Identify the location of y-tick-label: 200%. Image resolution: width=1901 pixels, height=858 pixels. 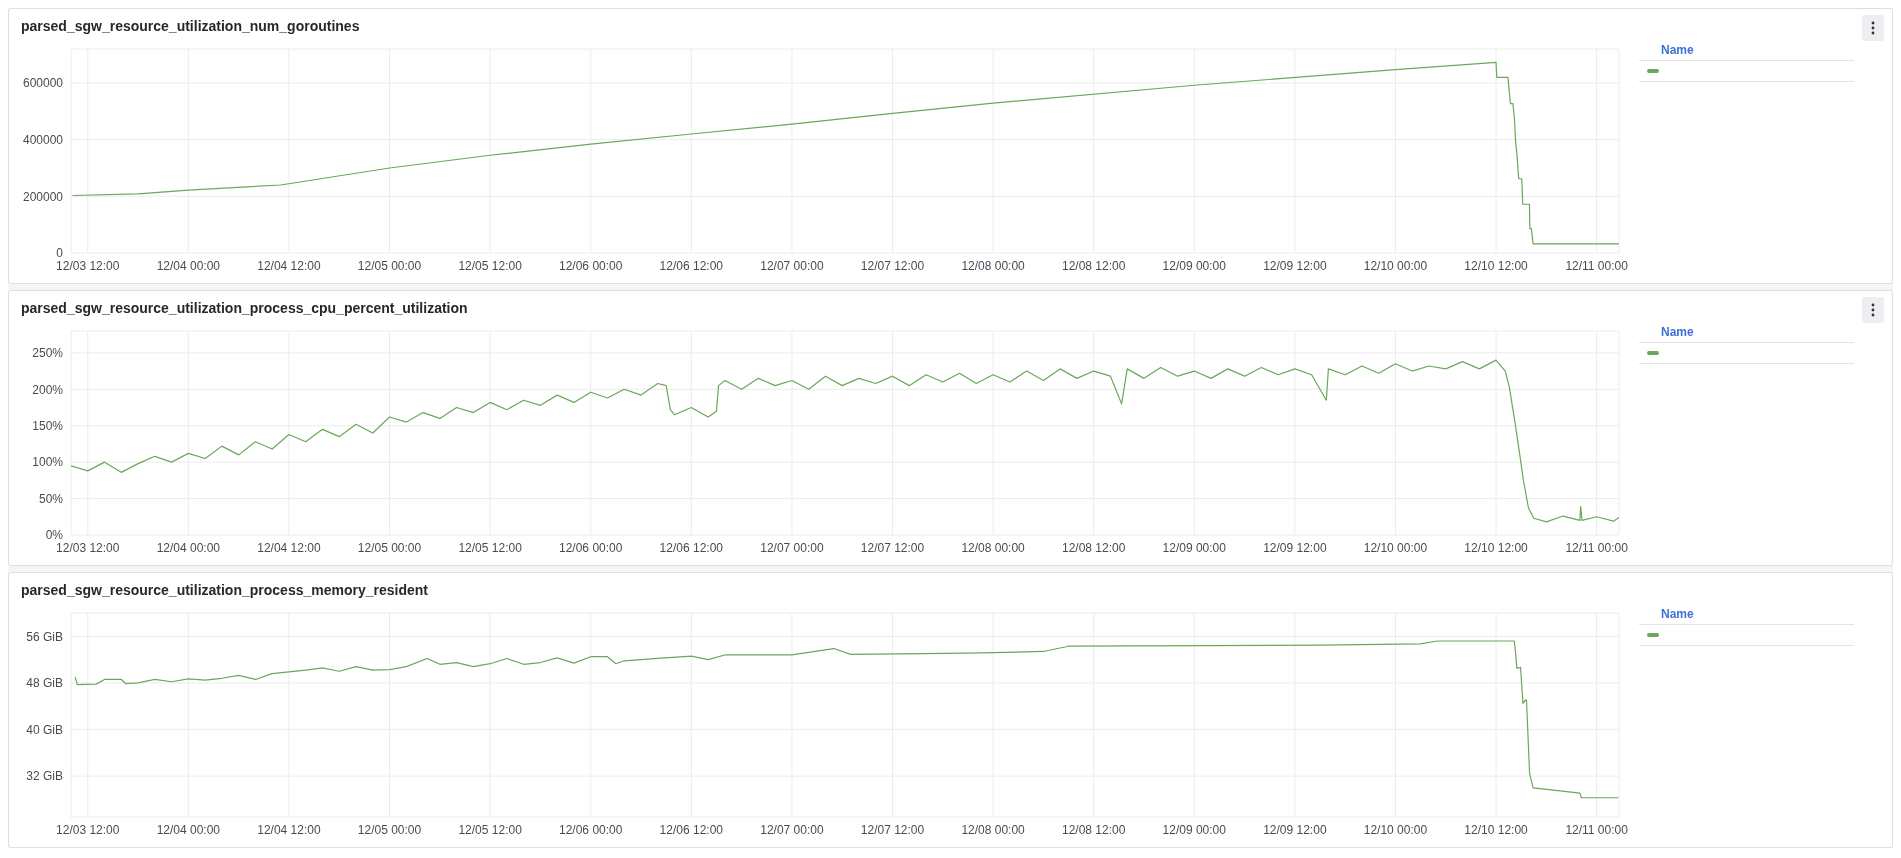
(48, 389).